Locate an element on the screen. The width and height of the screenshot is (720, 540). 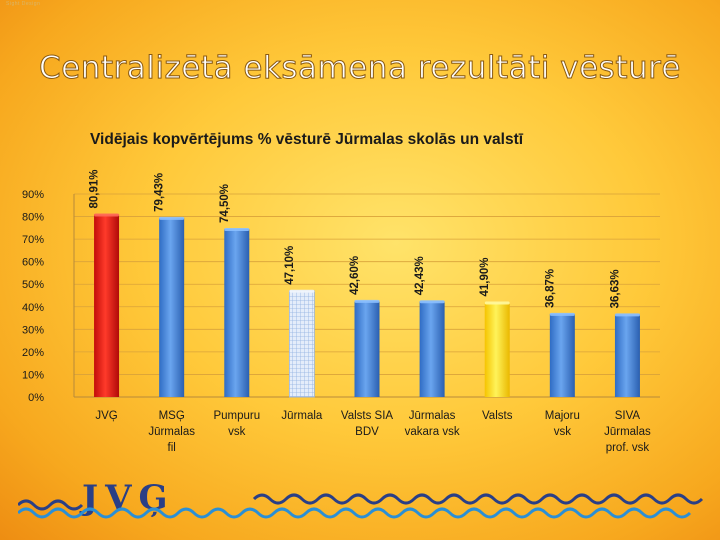
data-label-2: 74,50% is located at coordinates (225, 203).